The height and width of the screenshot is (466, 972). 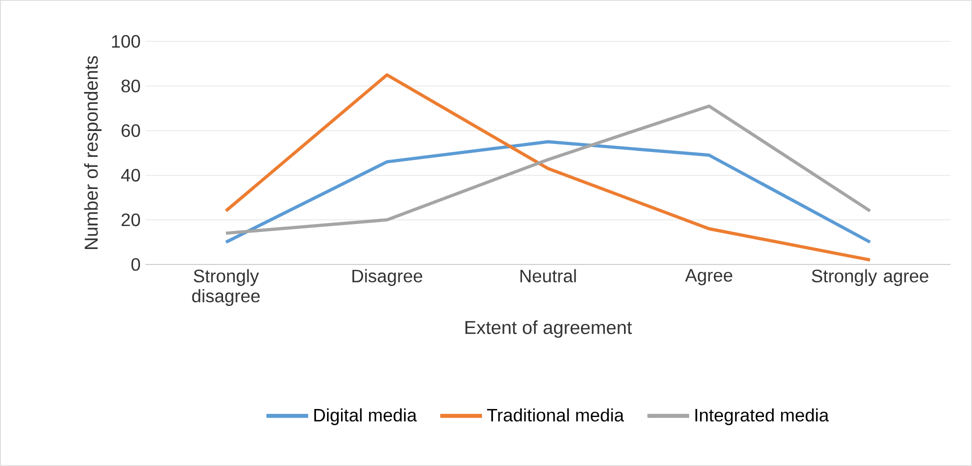 I want to click on y-tick-label: 80, so click(x=130, y=86).